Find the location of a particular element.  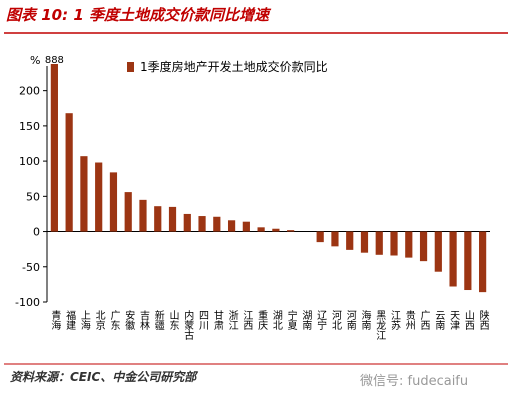

x-tick-label: 江西 is located at coordinates (247, 320).